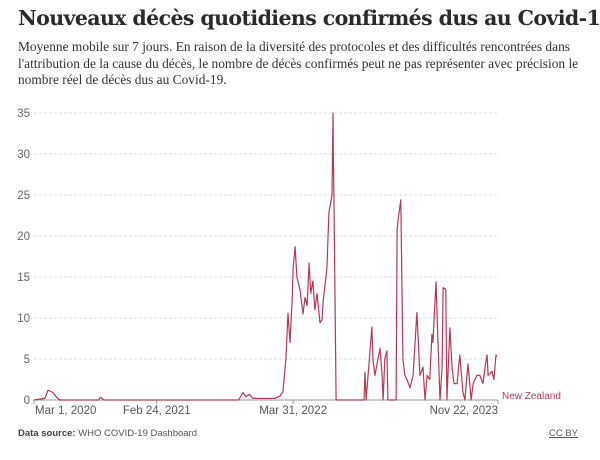 The width and height of the screenshot is (600, 460). What do you see at coordinates (23, 114) in the screenshot?
I see `y-tick-label: 35` at bounding box center [23, 114].